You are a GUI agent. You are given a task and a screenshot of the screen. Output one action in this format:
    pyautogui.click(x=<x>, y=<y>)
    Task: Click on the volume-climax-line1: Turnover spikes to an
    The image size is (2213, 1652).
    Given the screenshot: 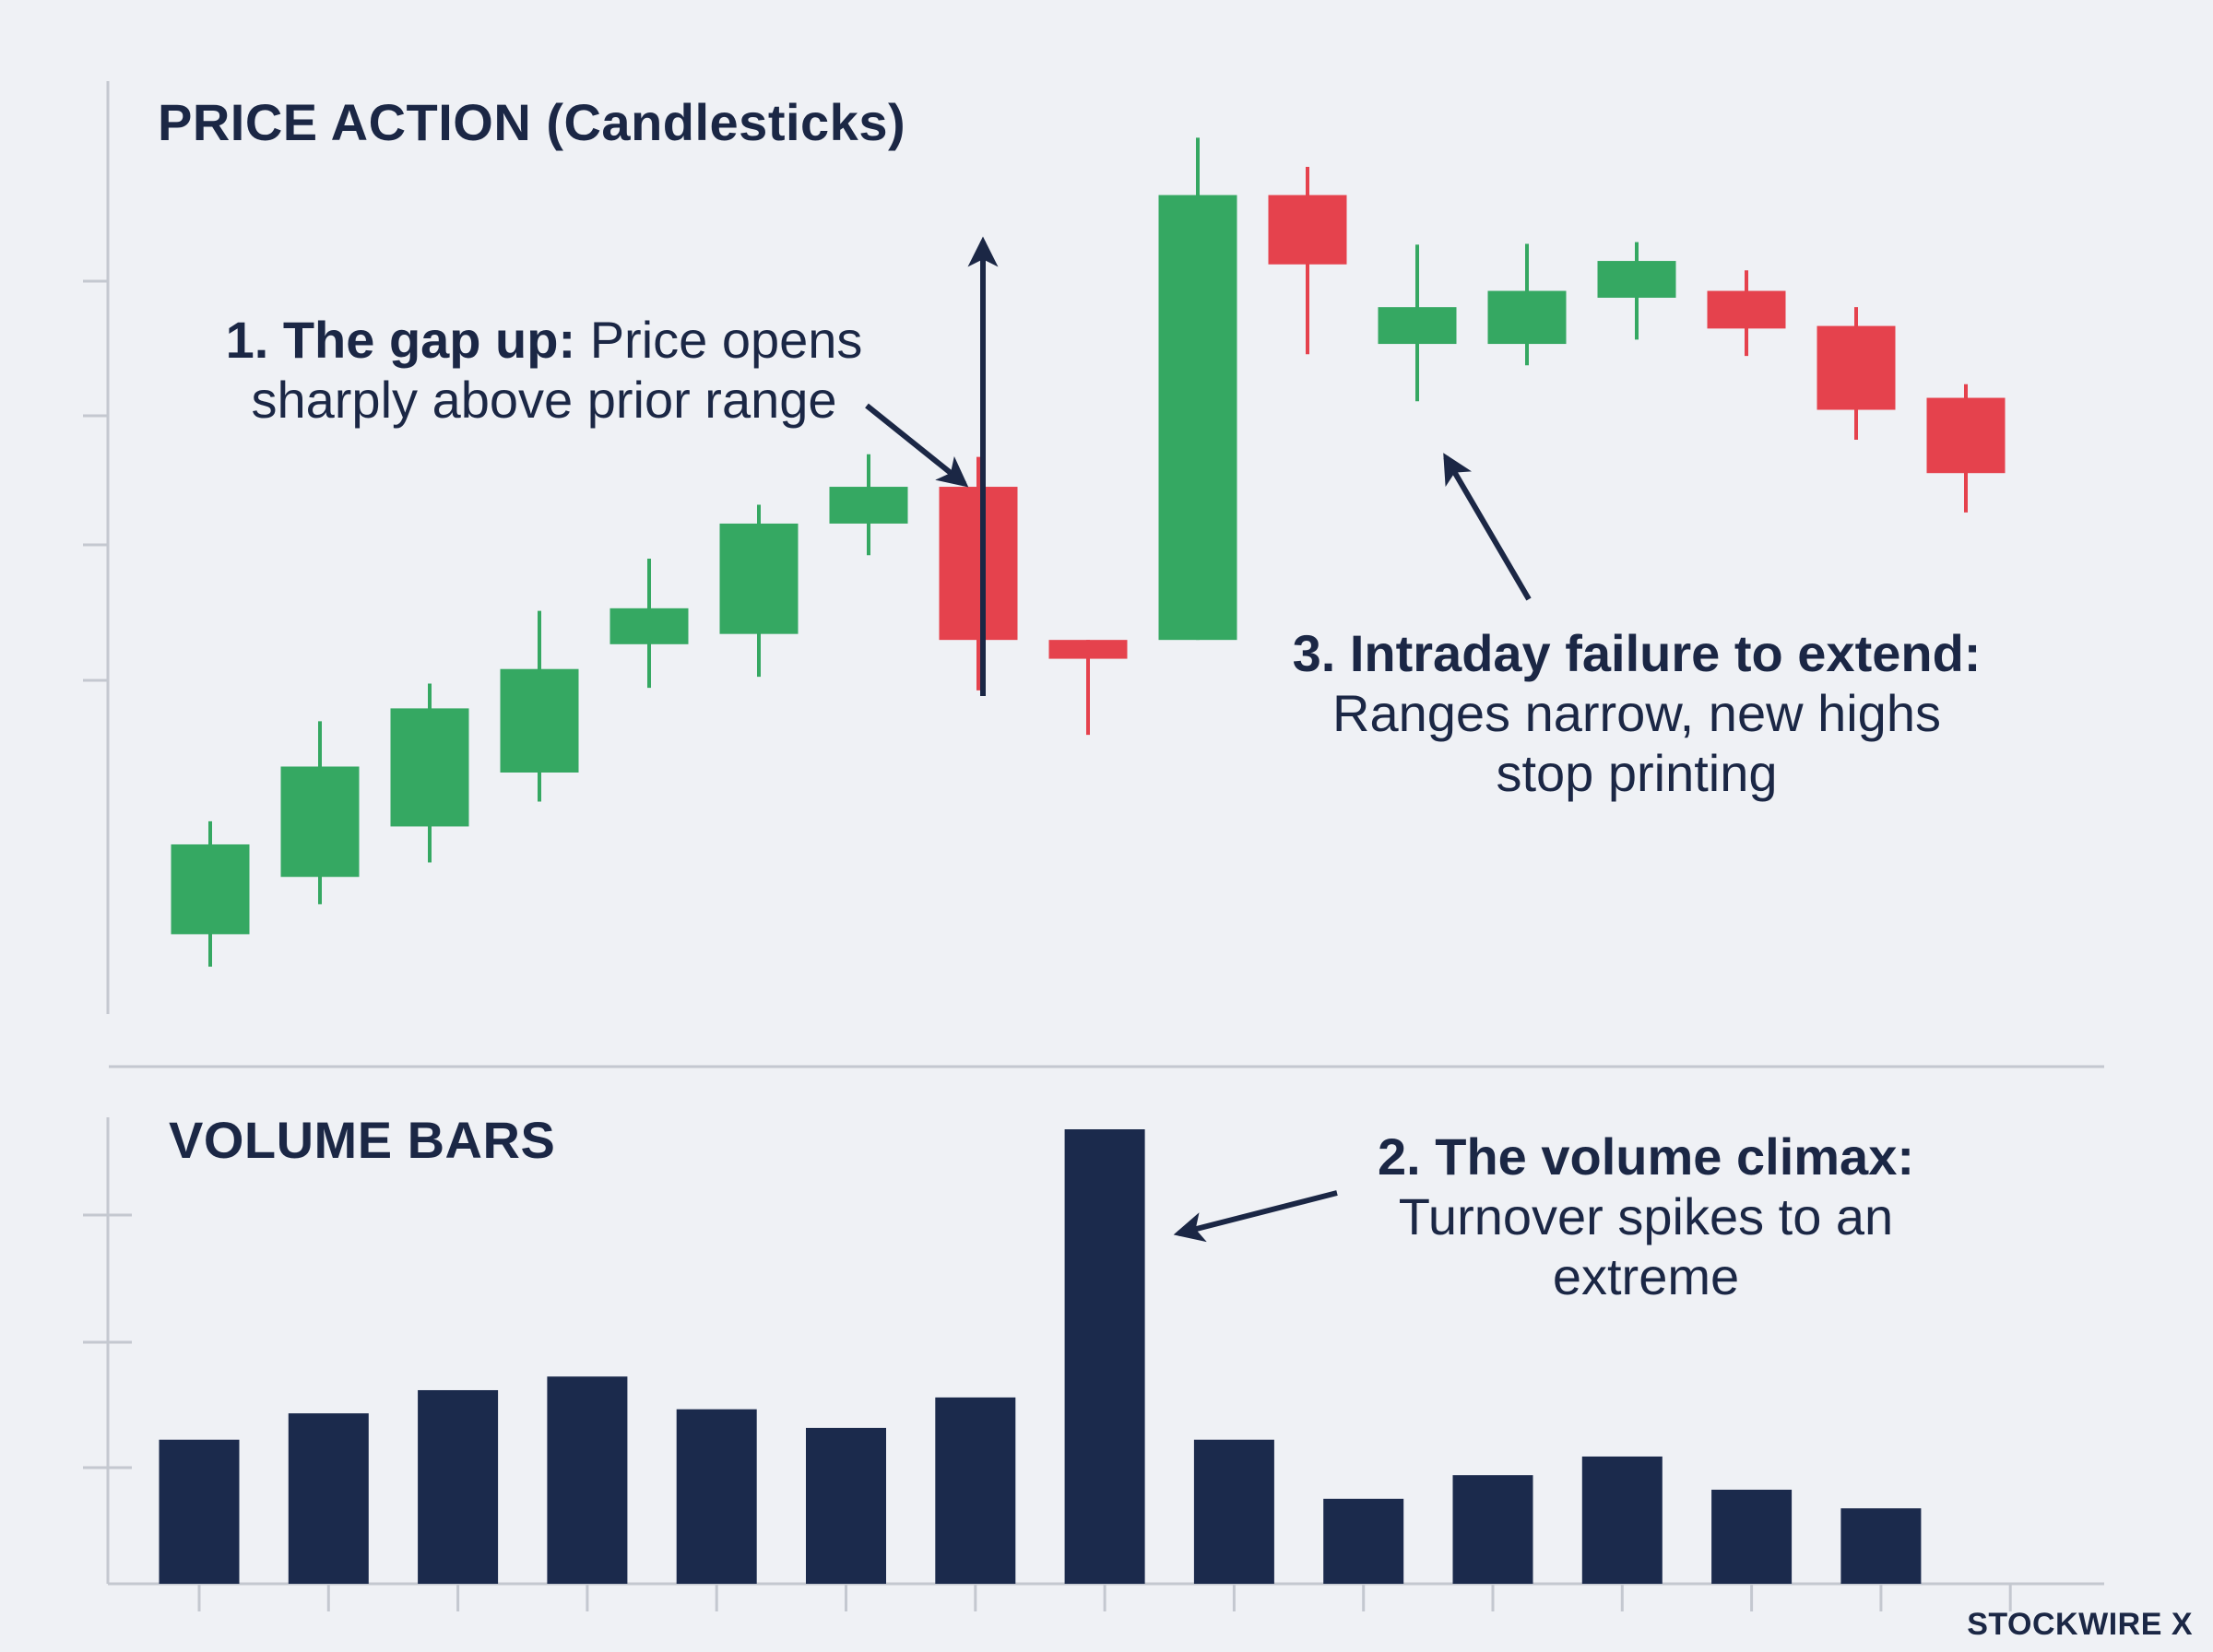 What is the action you would take?
    pyautogui.click(x=1646, y=1216)
    